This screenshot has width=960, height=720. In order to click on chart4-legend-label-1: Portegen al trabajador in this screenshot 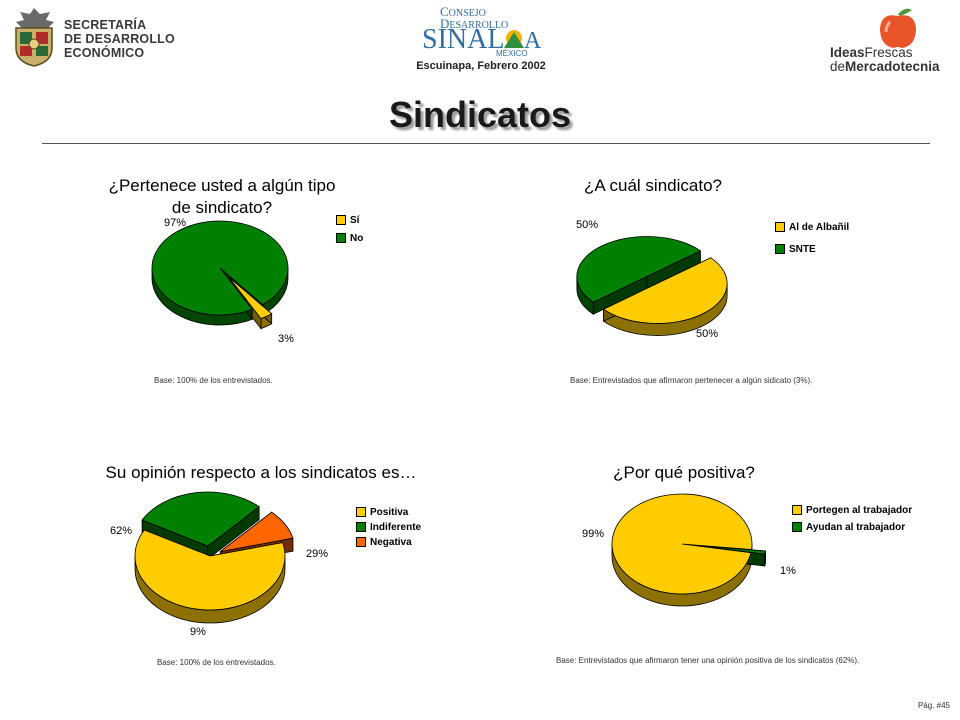, I will do `click(859, 510)`.